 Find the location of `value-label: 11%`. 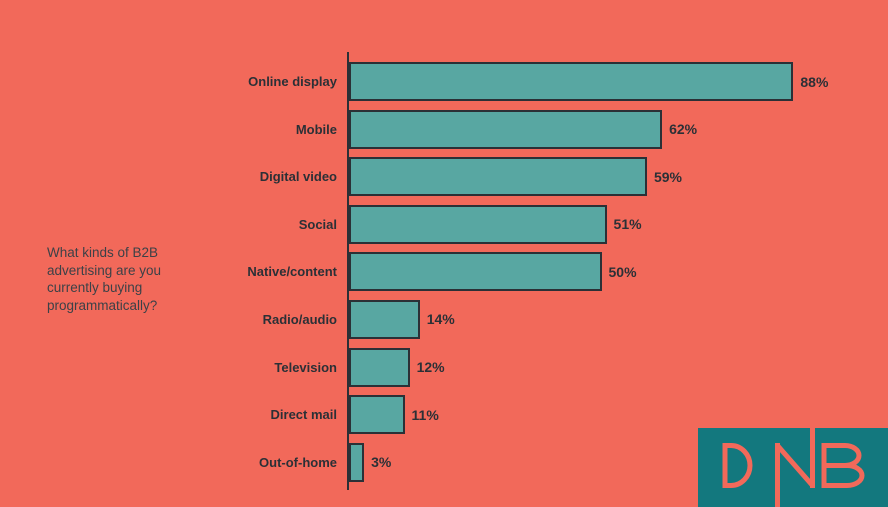

value-label: 11% is located at coordinates (425, 414).